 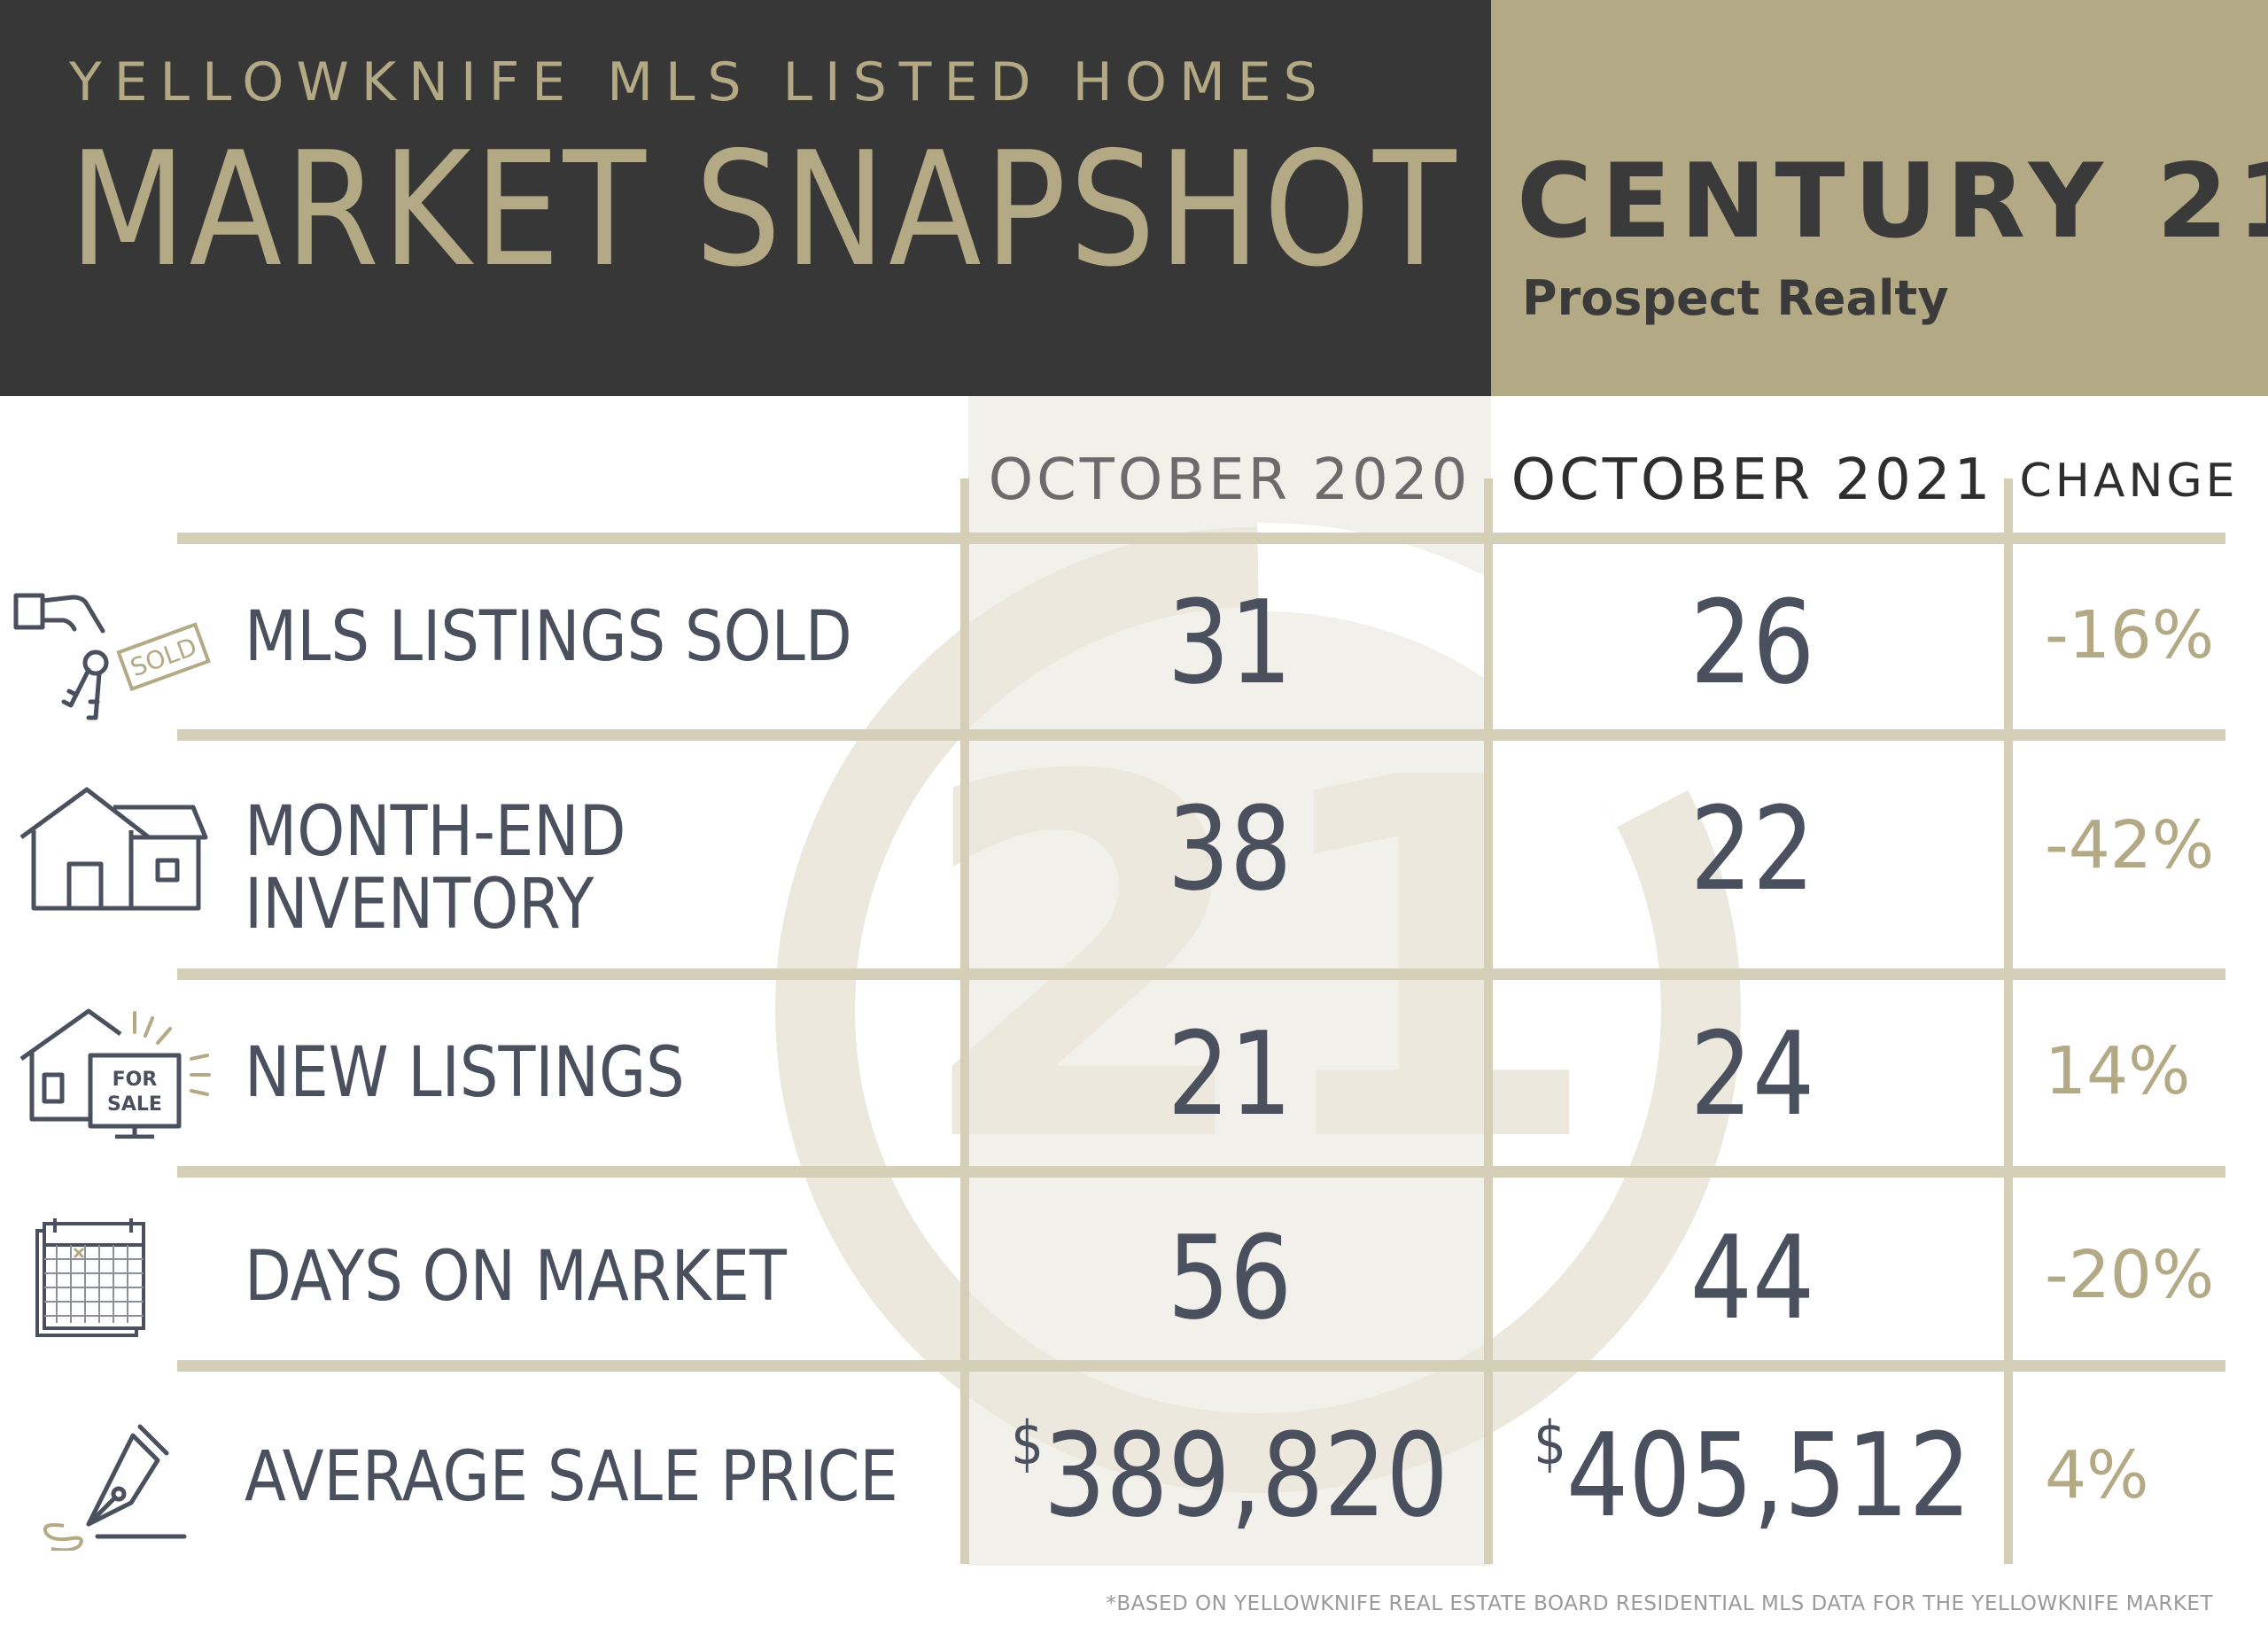 I want to click on value-days-on-market-2021: 44, so click(x=1752, y=1277).